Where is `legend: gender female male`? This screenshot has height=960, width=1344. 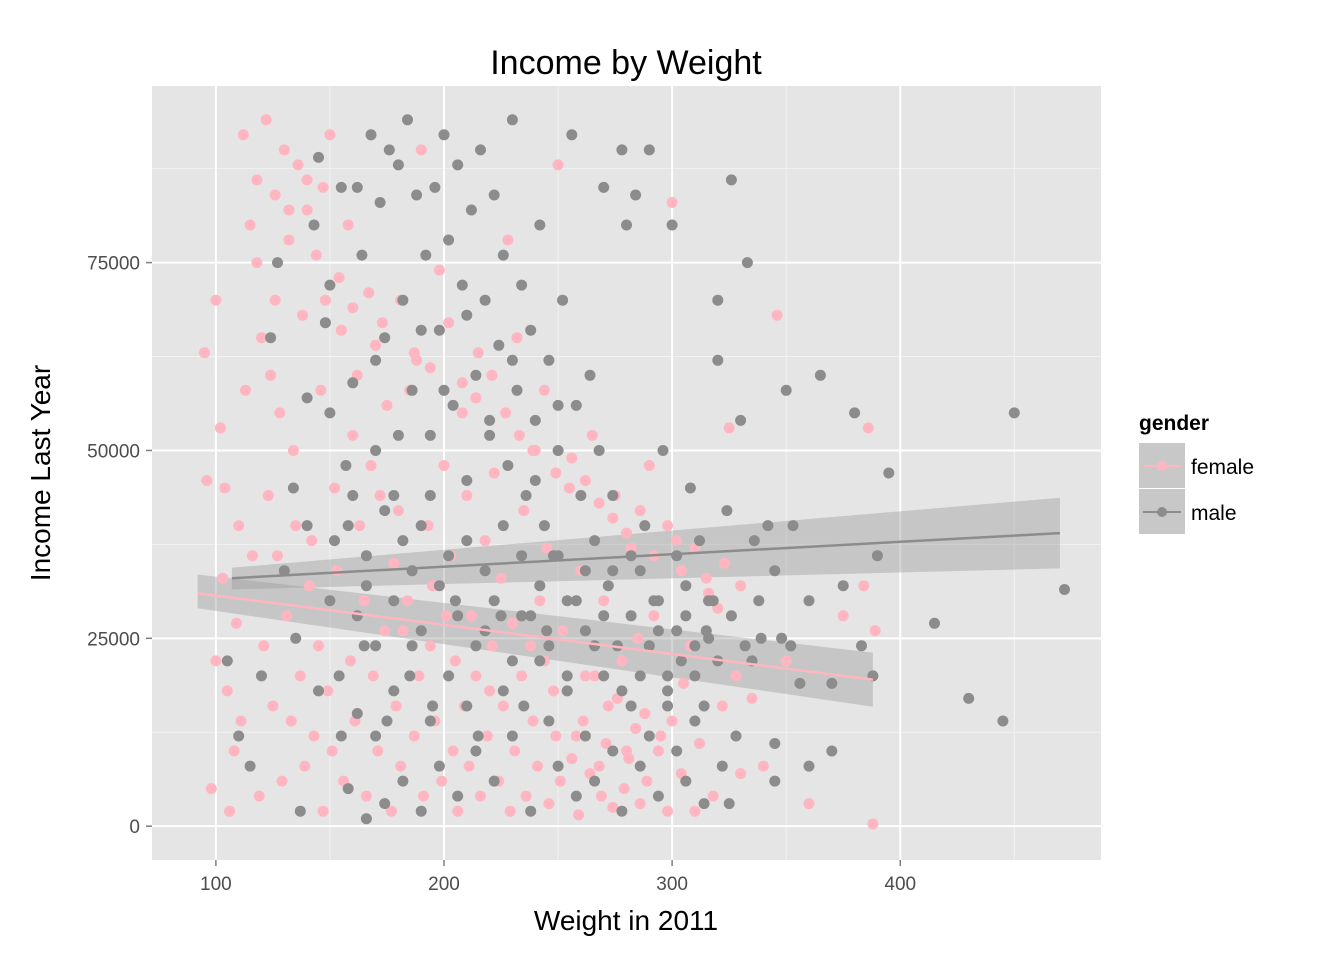
legend: gender female male is located at coordinates (1196, 473).